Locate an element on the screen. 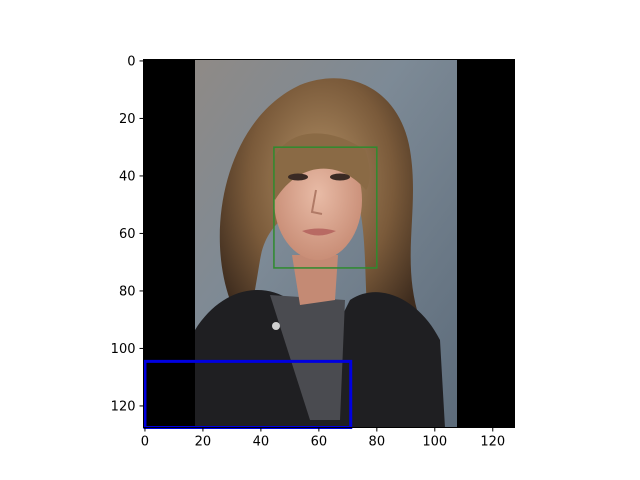  jacket is located at coordinates (320, 359).